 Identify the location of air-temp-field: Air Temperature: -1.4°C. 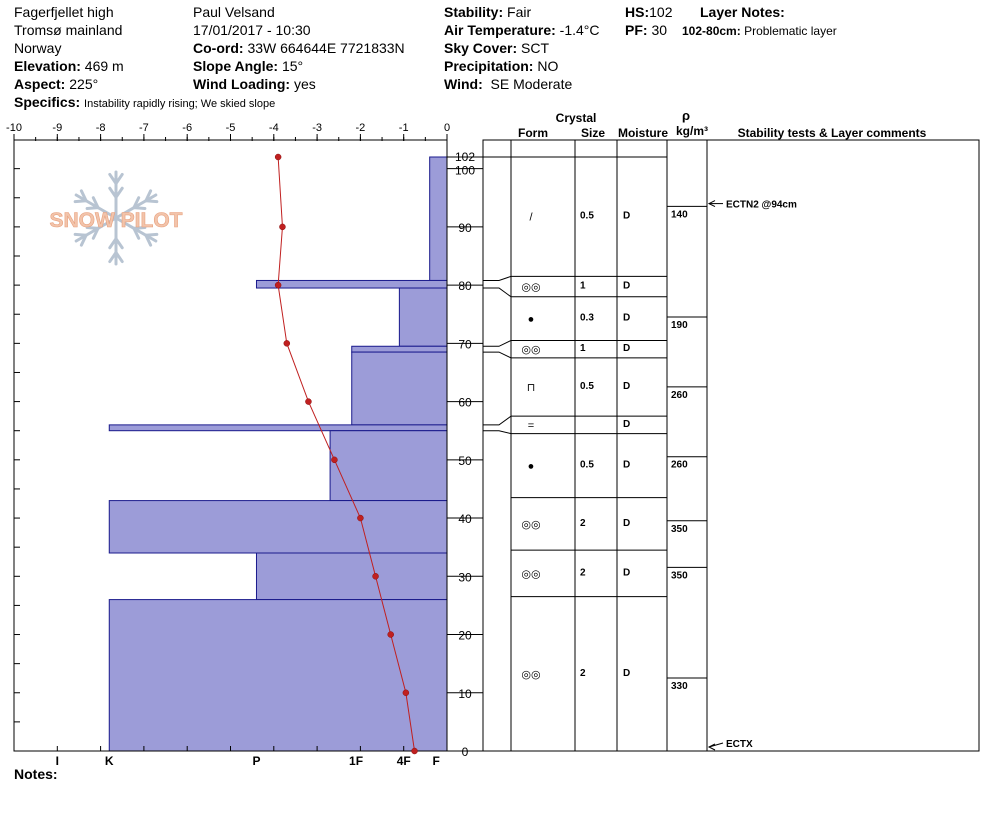
(522, 30).